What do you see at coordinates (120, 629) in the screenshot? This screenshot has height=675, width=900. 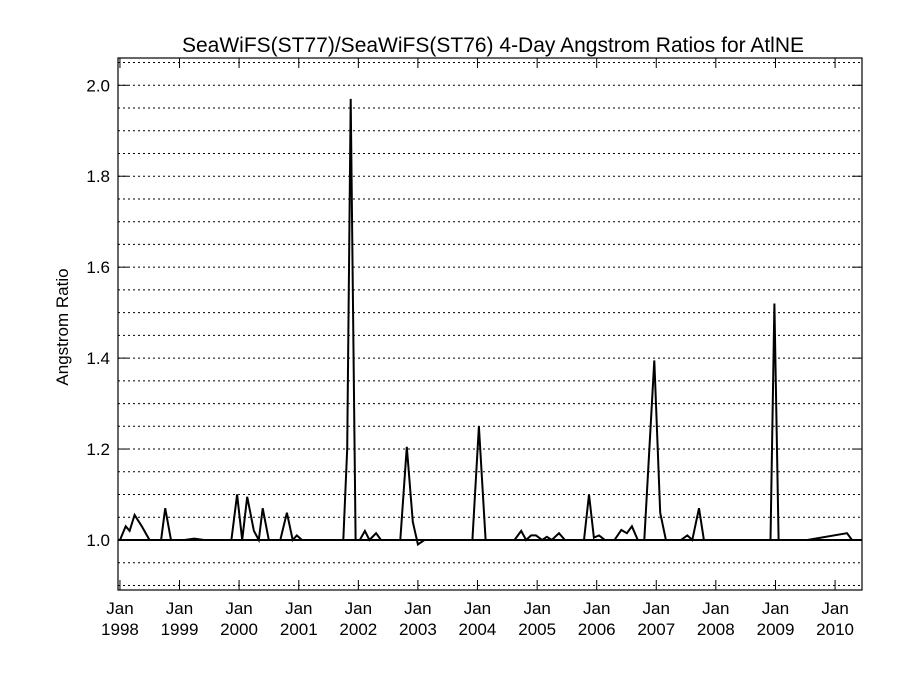 I see `x-tick-label-year: 1998` at bounding box center [120, 629].